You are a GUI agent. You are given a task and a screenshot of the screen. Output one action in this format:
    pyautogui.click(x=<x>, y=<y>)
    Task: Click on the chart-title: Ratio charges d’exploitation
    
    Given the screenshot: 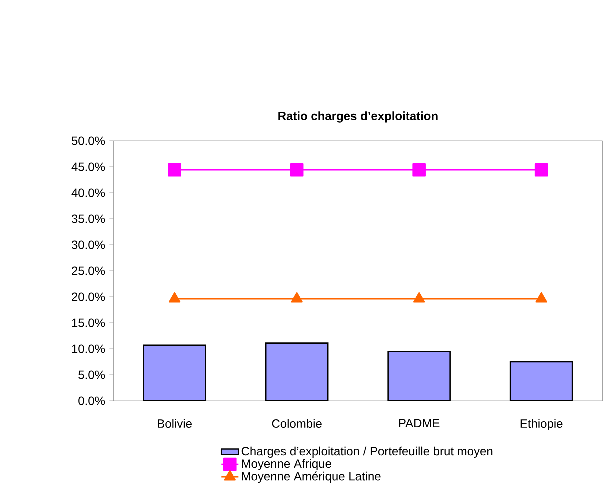 What is the action you would take?
    pyautogui.click(x=358, y=117)
    